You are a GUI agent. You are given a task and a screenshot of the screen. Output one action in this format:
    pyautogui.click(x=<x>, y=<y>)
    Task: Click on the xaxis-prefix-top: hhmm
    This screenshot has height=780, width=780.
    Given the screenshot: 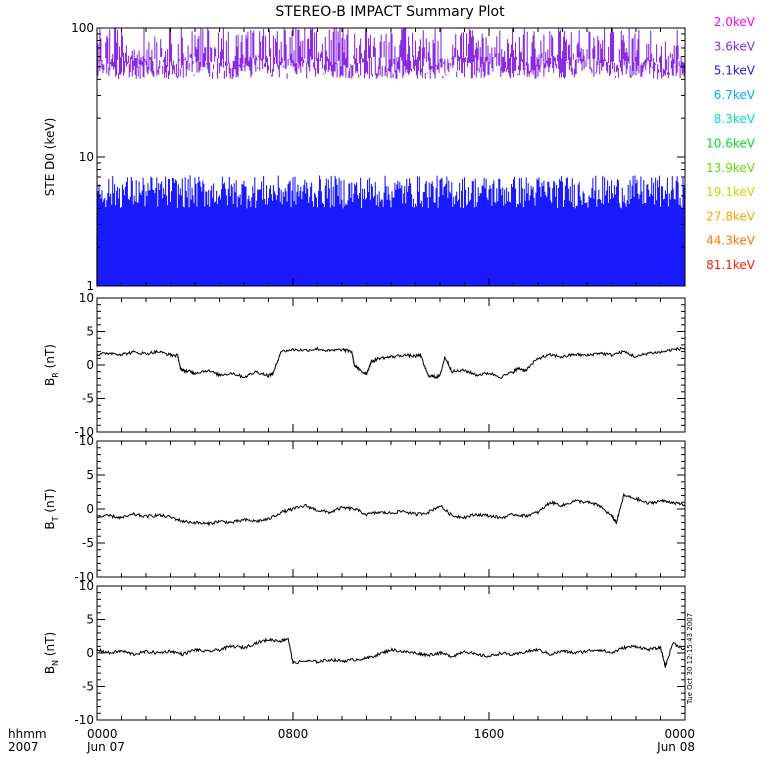 What is the action you would take?
    pyautogui.click(x=27, y=734)
    